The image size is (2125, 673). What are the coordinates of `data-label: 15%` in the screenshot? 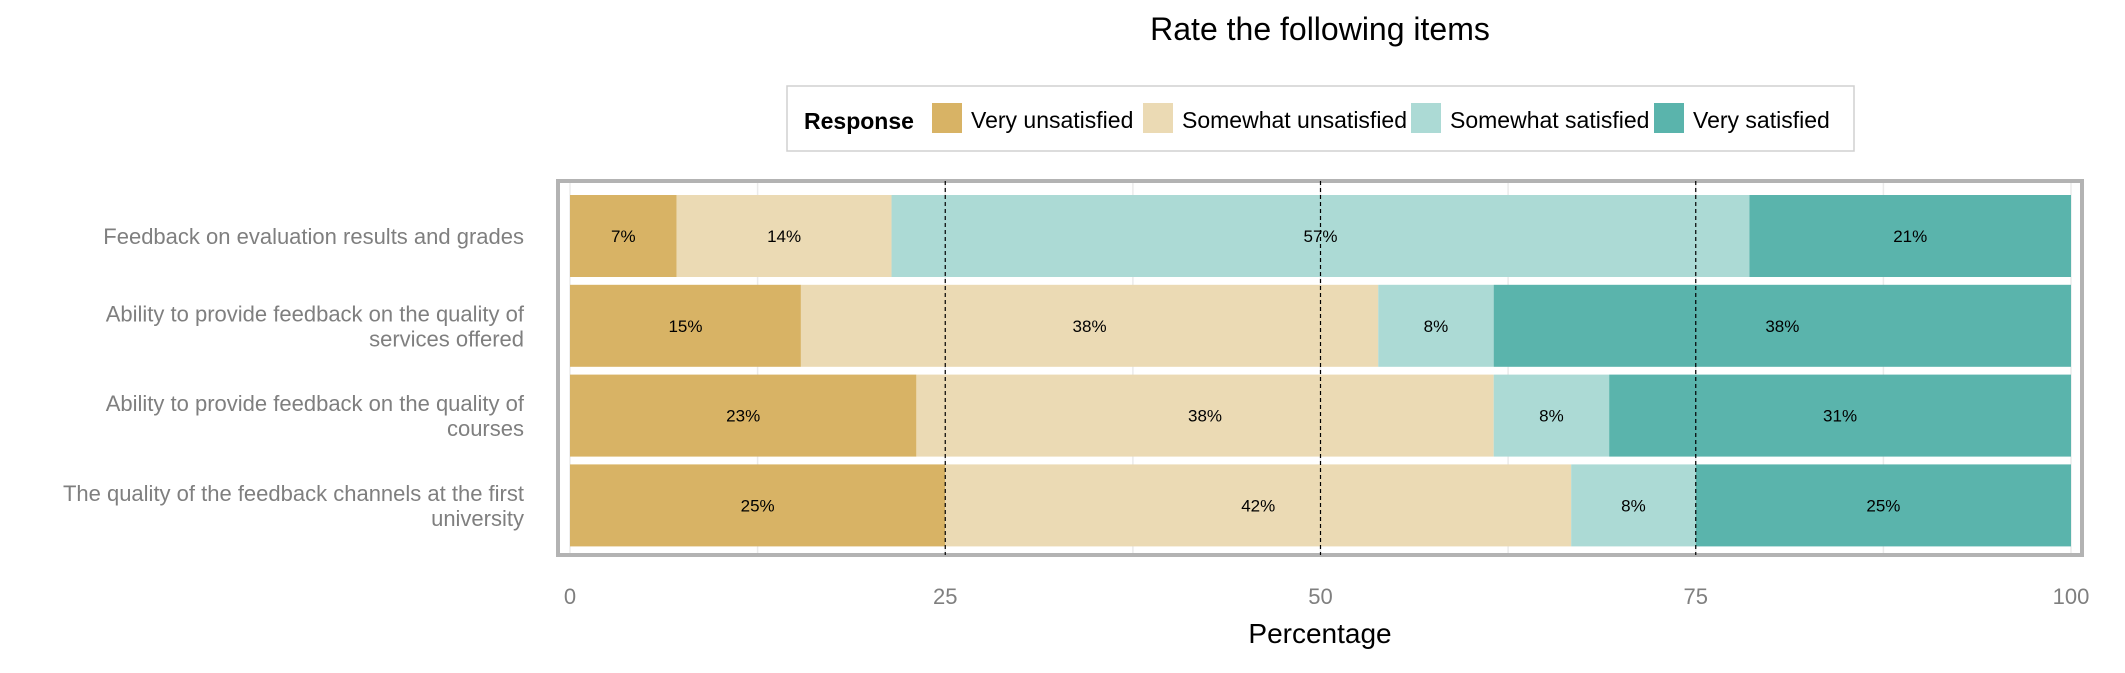 It's located at (685, 326).